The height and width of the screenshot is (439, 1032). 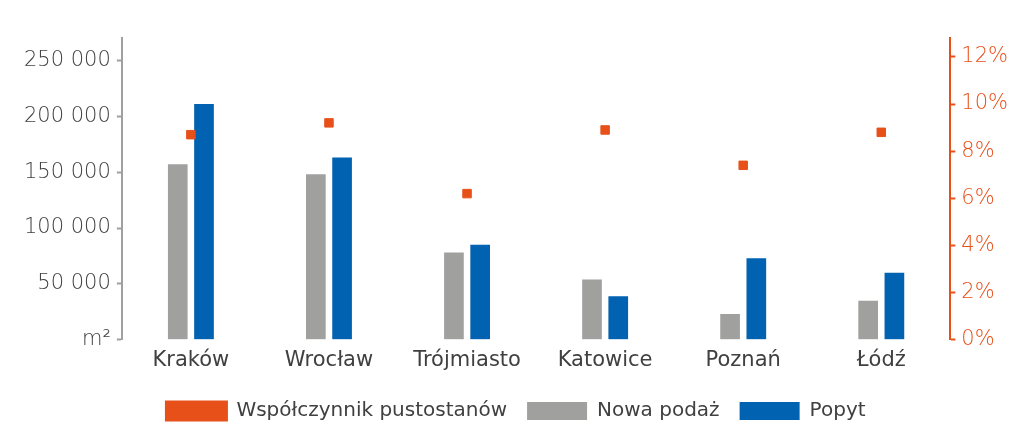 I want to click on legend-label: Nowa podaż, so click(x=658, y=409).